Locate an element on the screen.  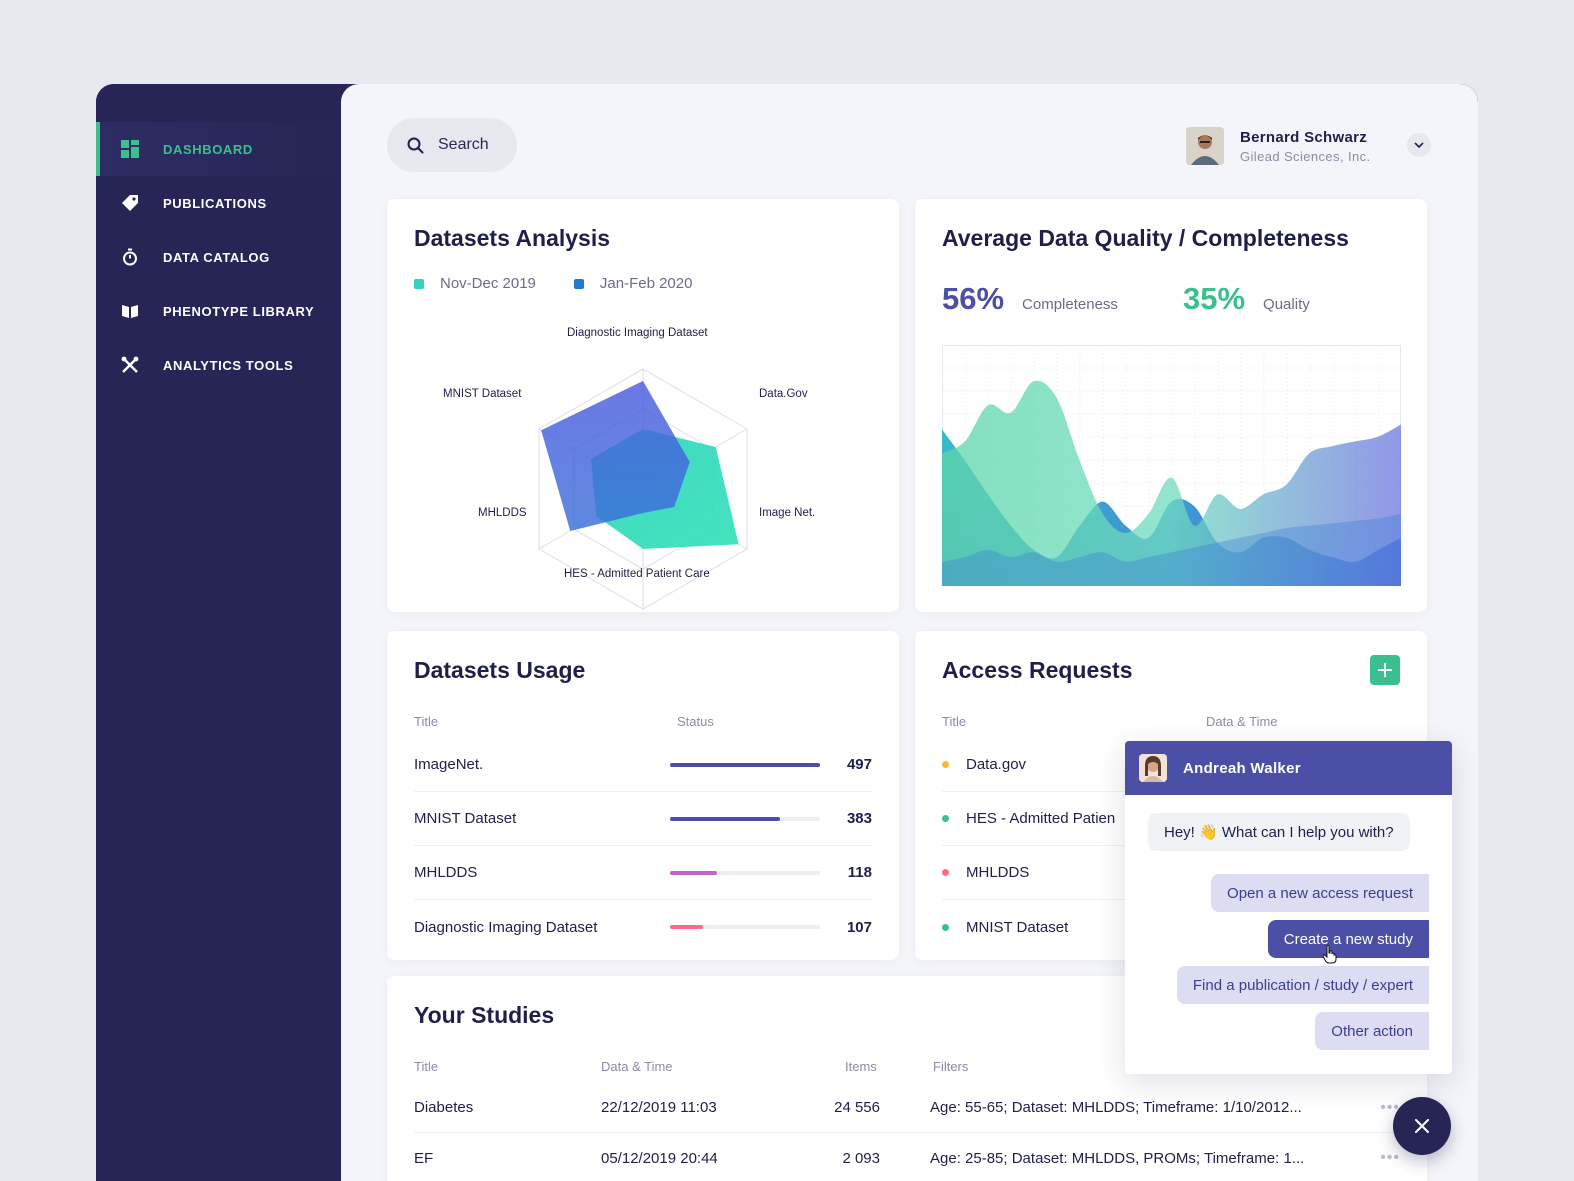
completeness-kpi: 56% Completeness is located at coordinates (1030, 299).